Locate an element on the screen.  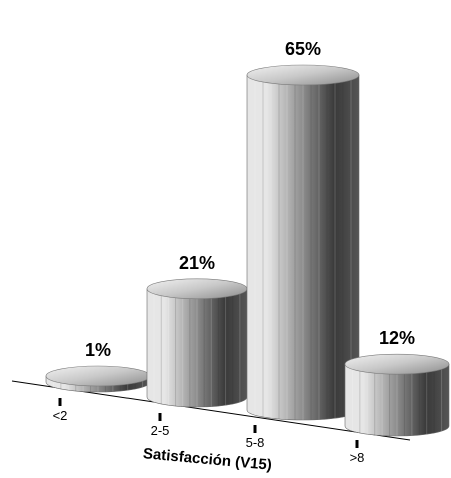
x-tick-label-1: <2 is located at coordinates (60, 415).